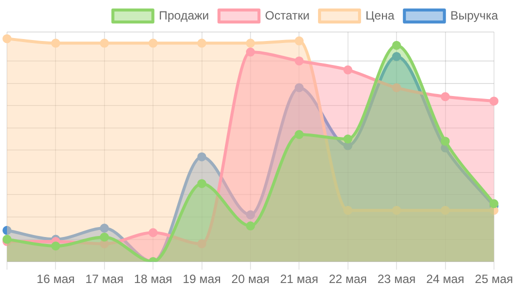 The image size is (516, 290). Describe the element at coordinates (494, 279) in the screenshot. I see `x-tick-label: 25 мая` at that location.